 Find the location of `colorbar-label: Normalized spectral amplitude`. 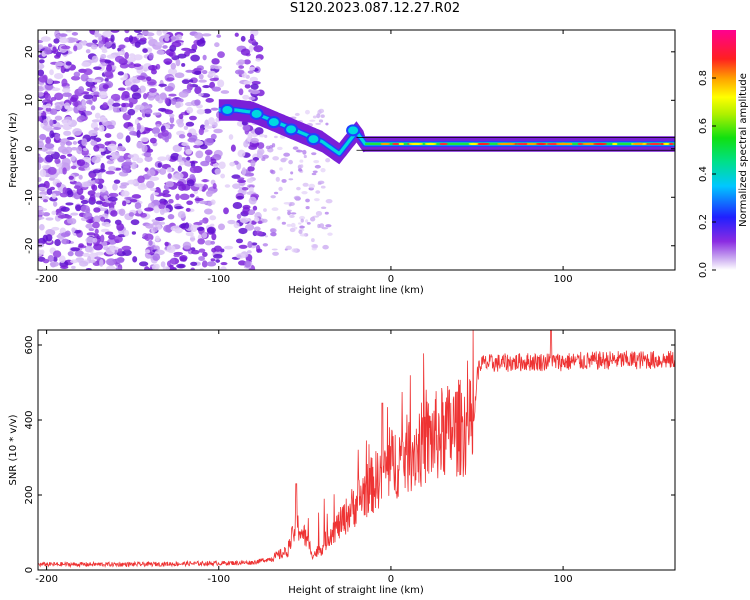

colorbar-label: Normalized spectral amplitude is located at coordinates (743, 150).